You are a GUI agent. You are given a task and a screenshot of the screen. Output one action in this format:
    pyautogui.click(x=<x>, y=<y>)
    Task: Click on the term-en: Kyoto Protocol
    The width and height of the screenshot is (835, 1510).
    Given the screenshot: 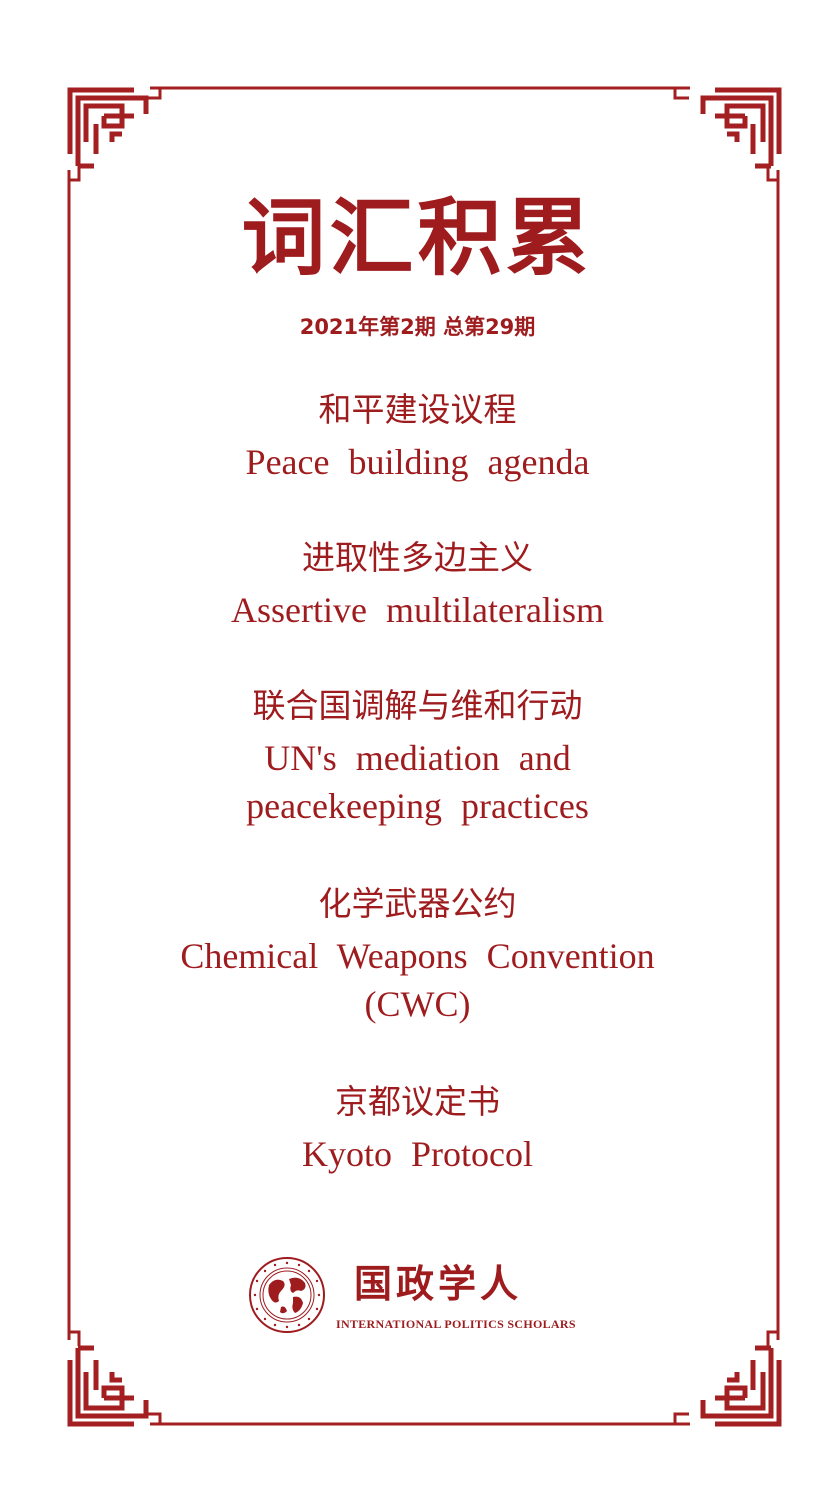 What is the action you would take?
    pyautogui.click(x=417, y=1154)
    